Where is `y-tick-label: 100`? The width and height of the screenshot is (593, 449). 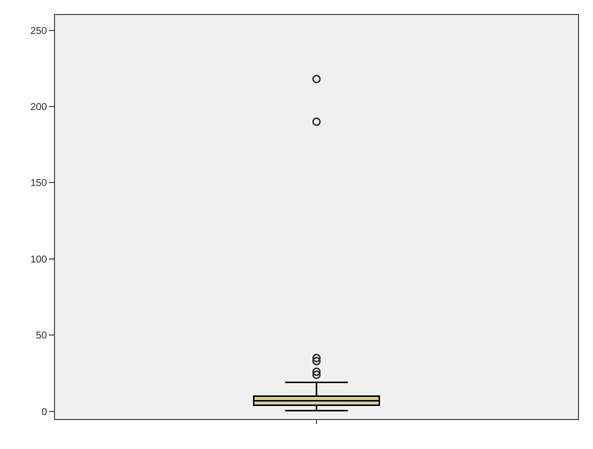 y-tick-label: 100 is located at coordinates (39, 260).